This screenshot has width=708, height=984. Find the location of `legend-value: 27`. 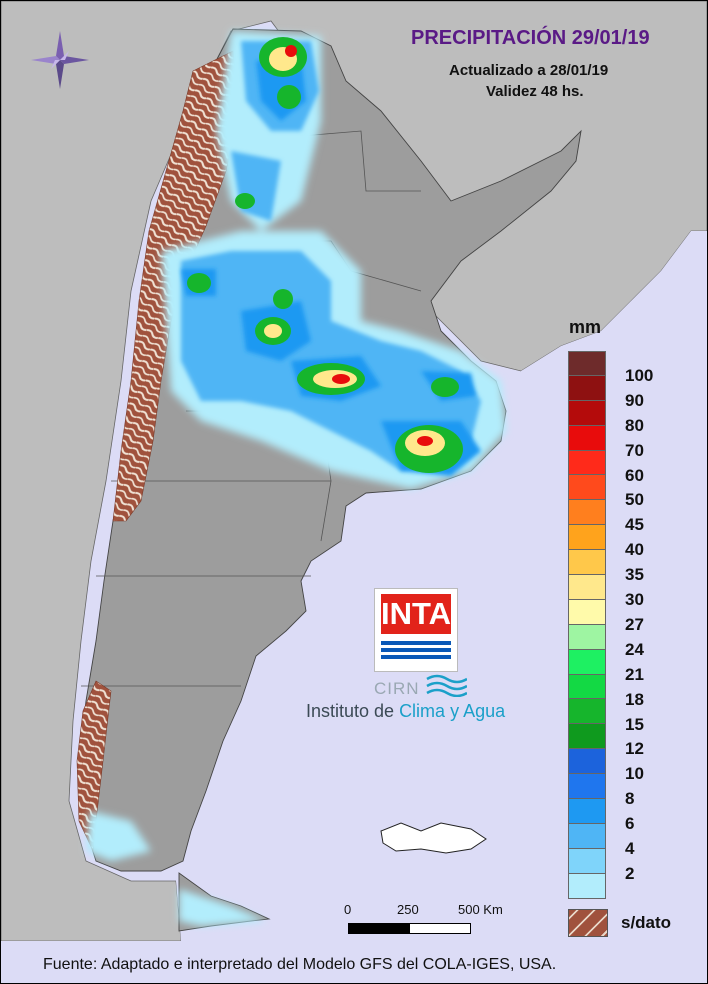

legend-value: 27 is located at coordinates (634, 624).